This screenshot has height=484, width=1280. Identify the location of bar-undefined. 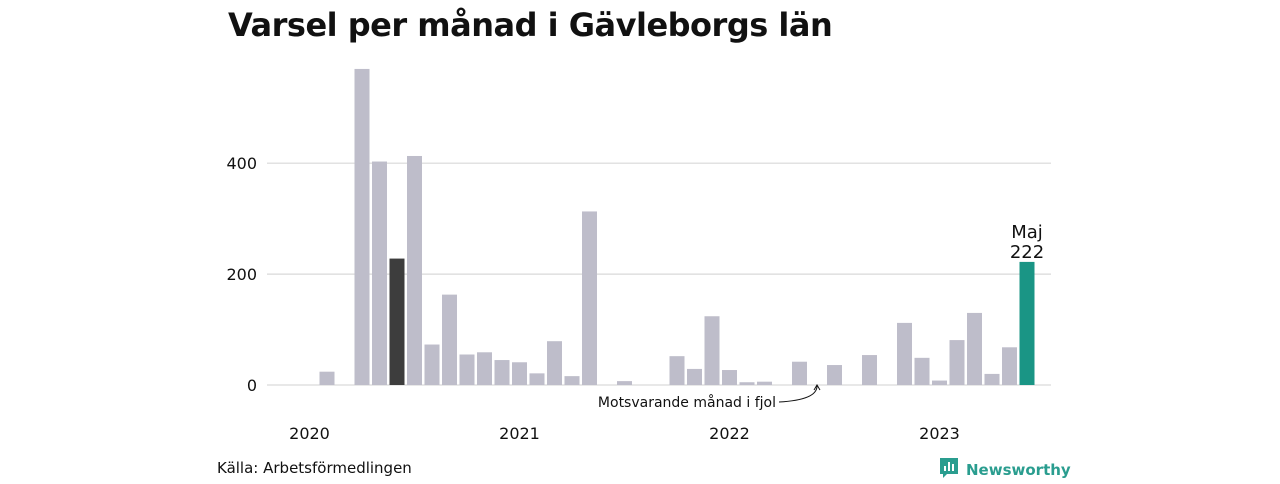
(1027, 323).